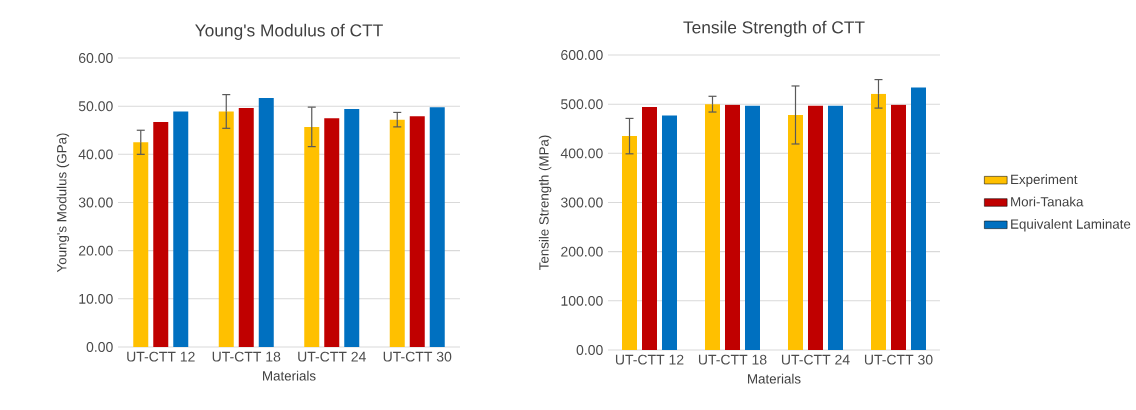  I want to click on chart-title: Young's Modulus of CTT, so click(289, 31).